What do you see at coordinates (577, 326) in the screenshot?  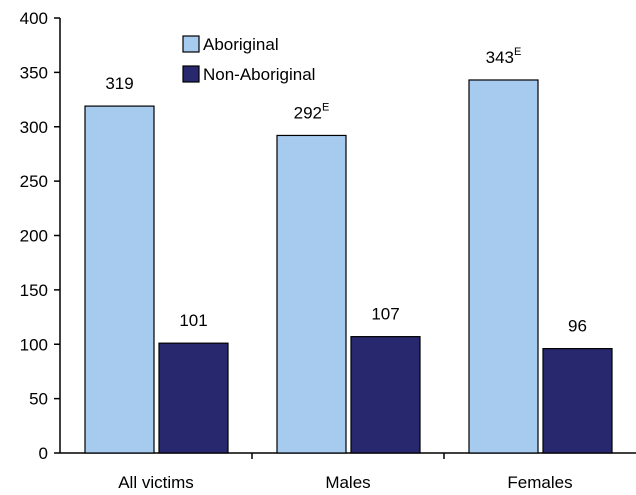 I see `data-label: 96` at bounding box center [577, 326].